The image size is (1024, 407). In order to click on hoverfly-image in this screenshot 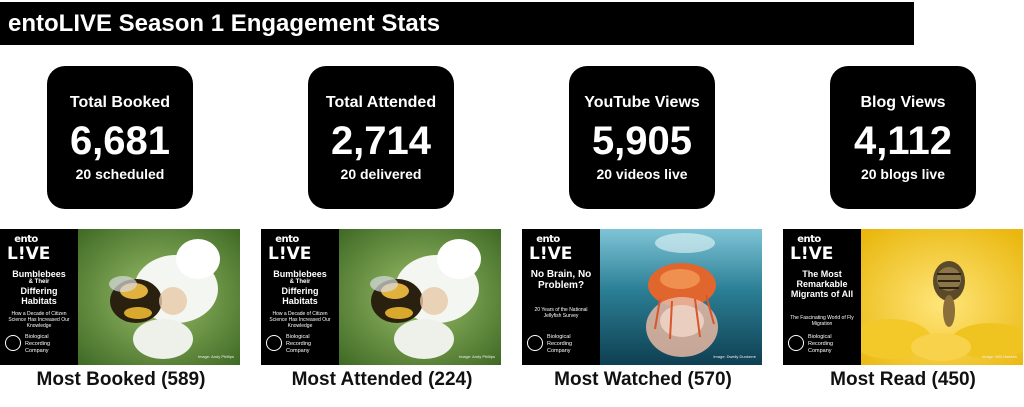, I will do `click(942, 297)`.